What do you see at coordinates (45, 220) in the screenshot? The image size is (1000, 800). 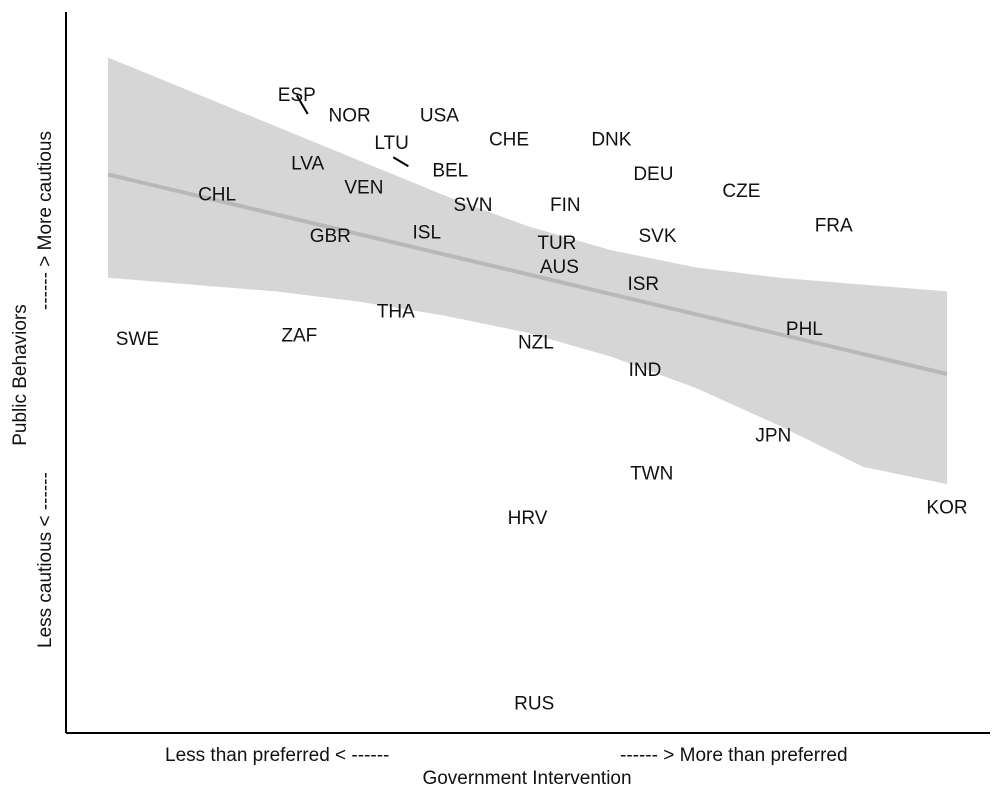 I see `y-axis-high-note: ------ > More cautious` at bounding box center [45, 220].